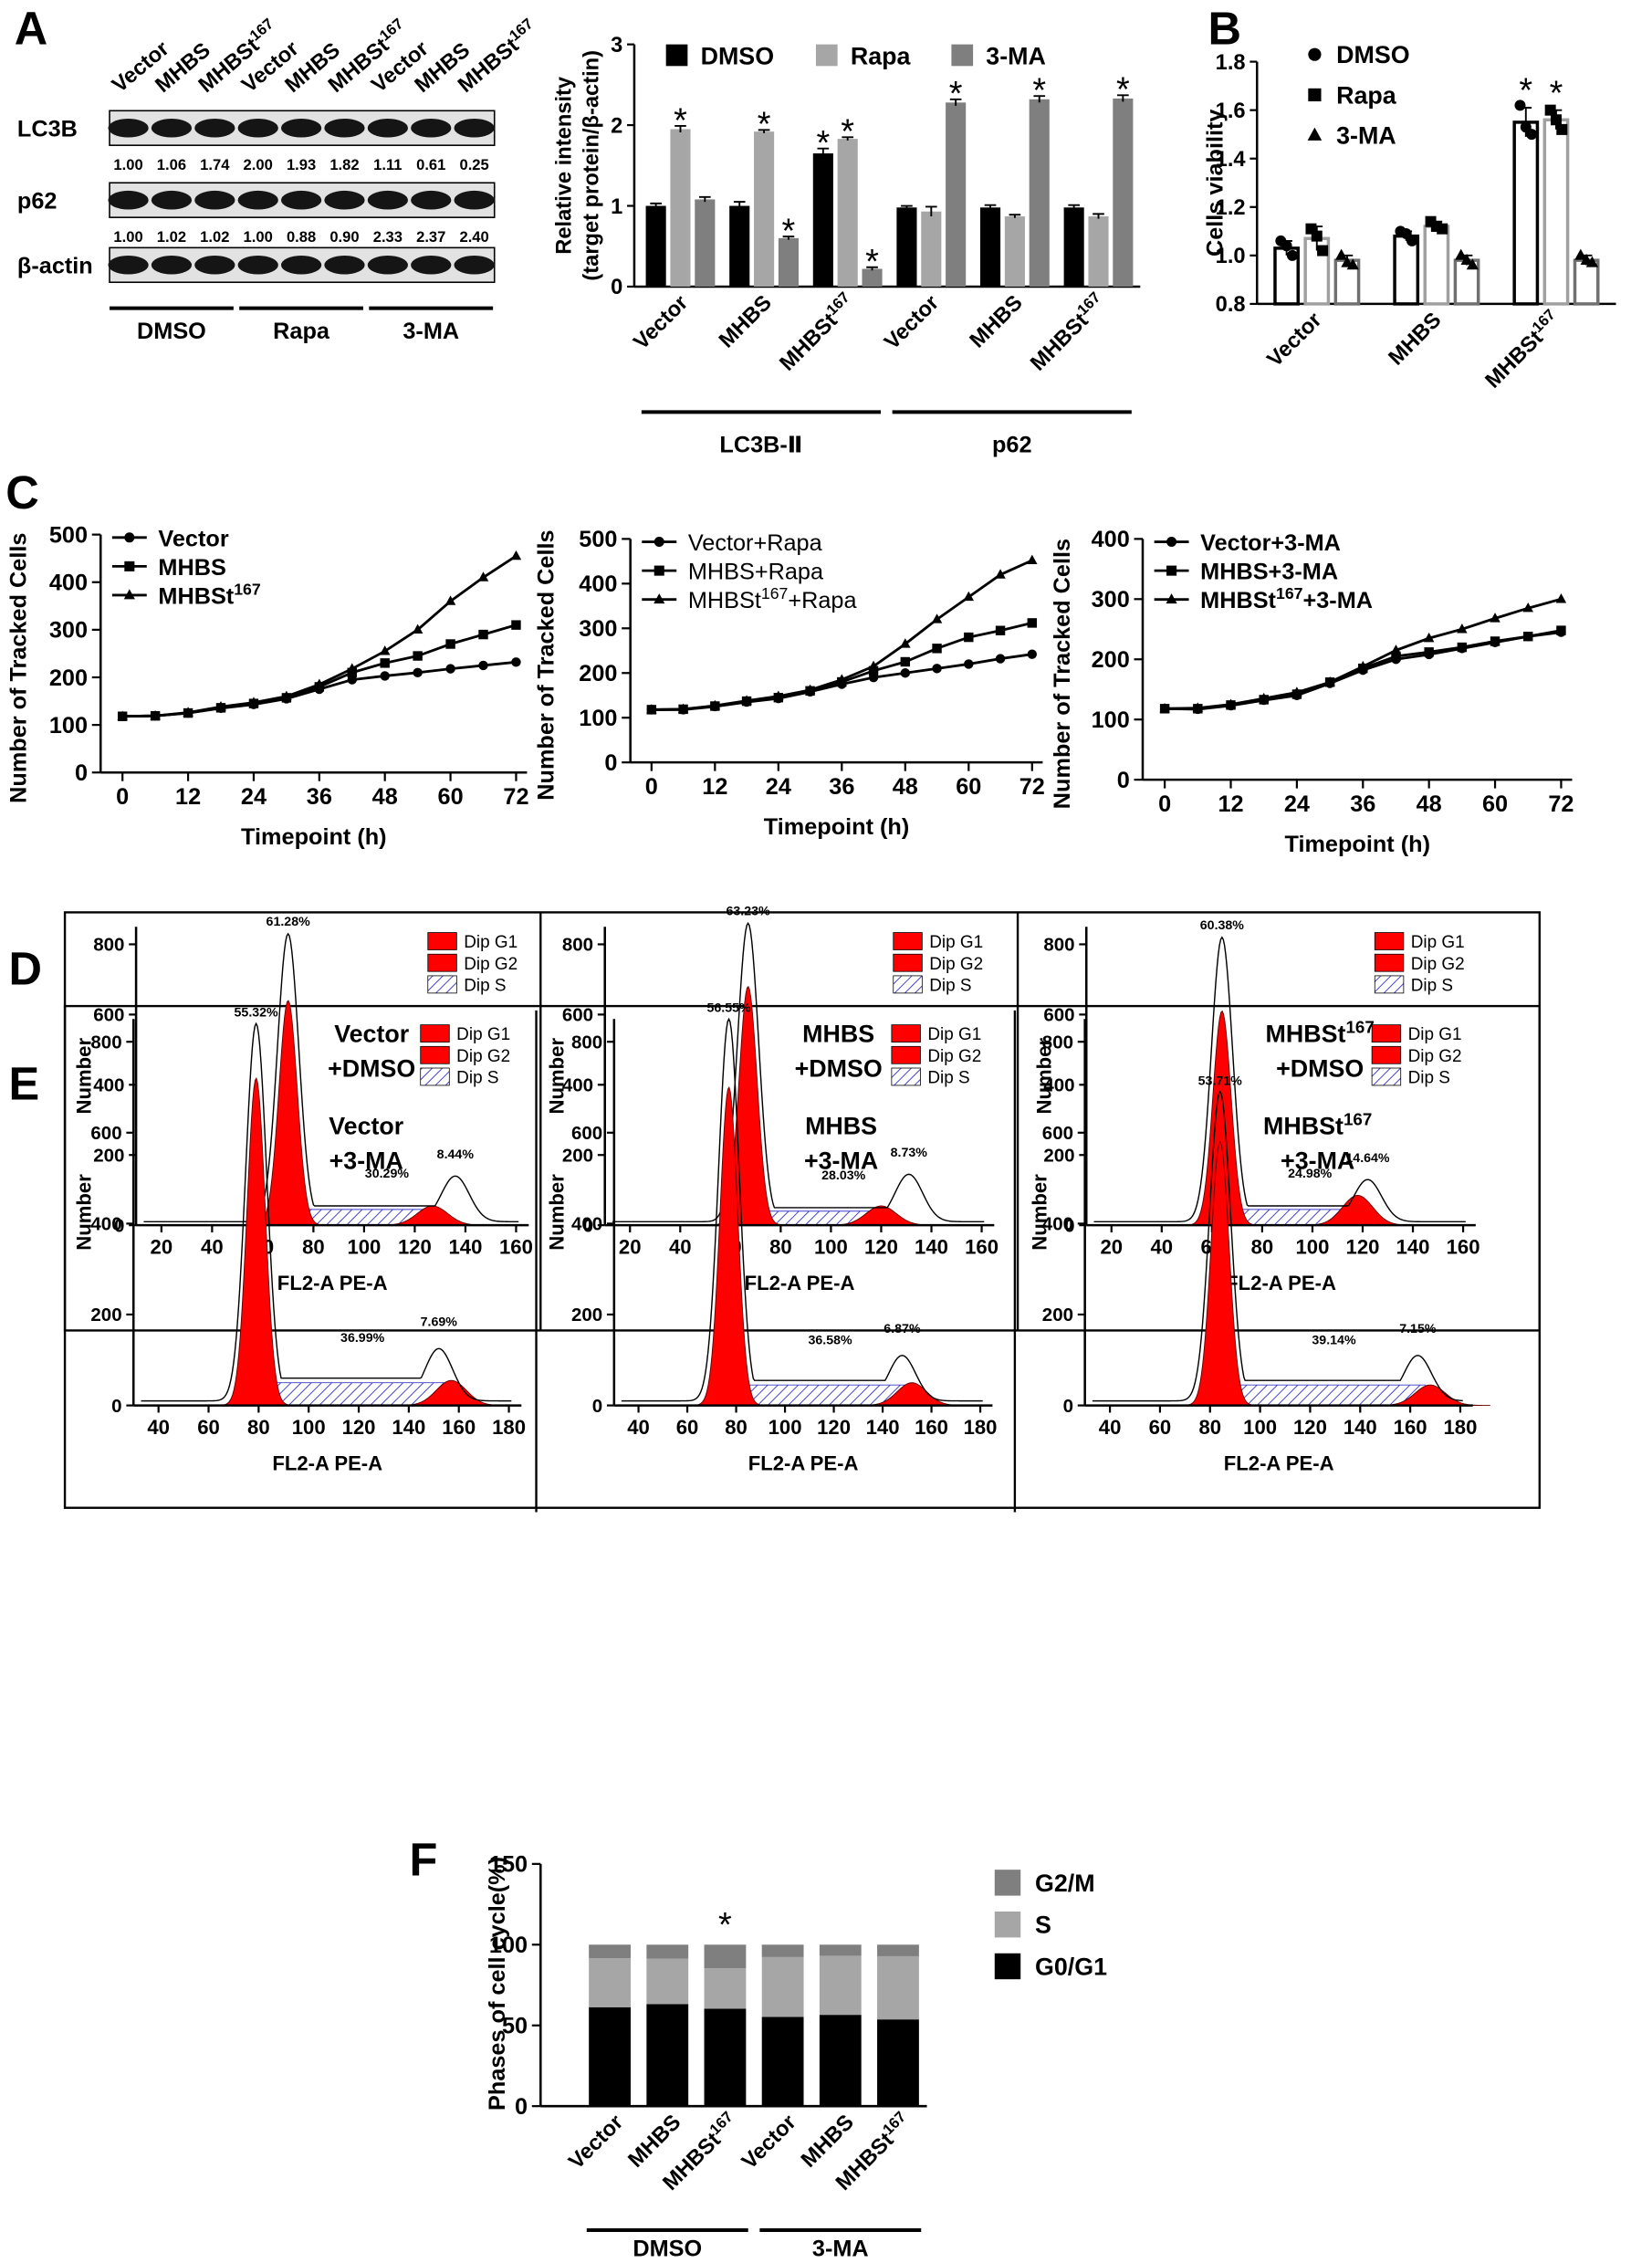  Describe the element at coordinates (822, 600) in the screenshot. I see `label-part: +Rapa` at that location.